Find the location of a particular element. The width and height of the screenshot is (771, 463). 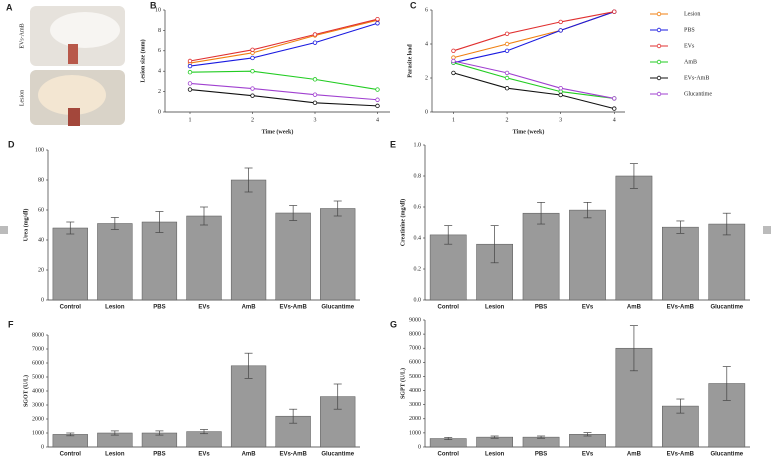

legend-label: PBS is located at coordinates (689, 30).